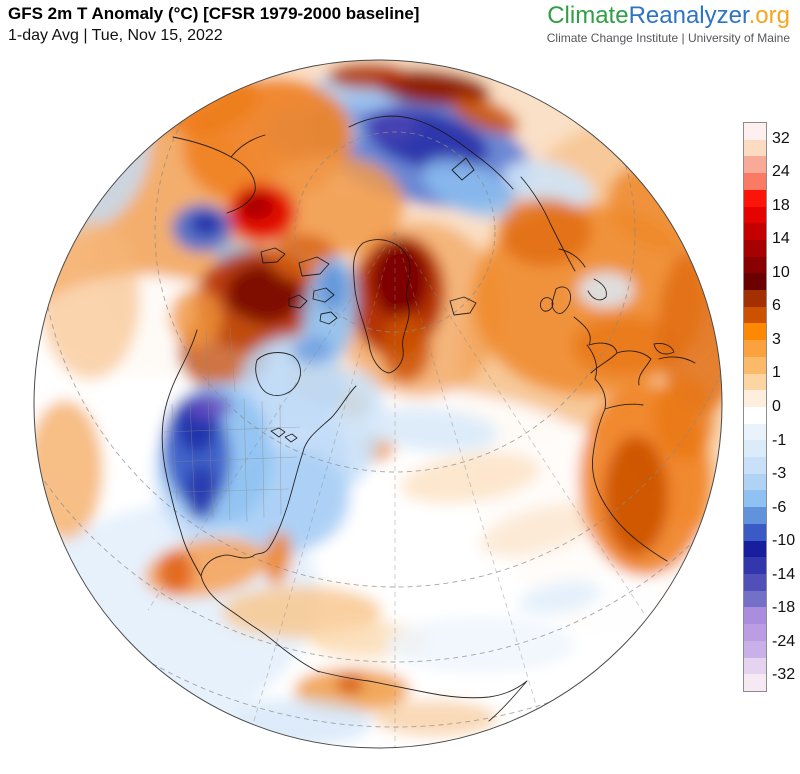  Describe the element at coordinates (784, 641) in the screenshot. I see `colorbar-tick-label: -24` at that location.